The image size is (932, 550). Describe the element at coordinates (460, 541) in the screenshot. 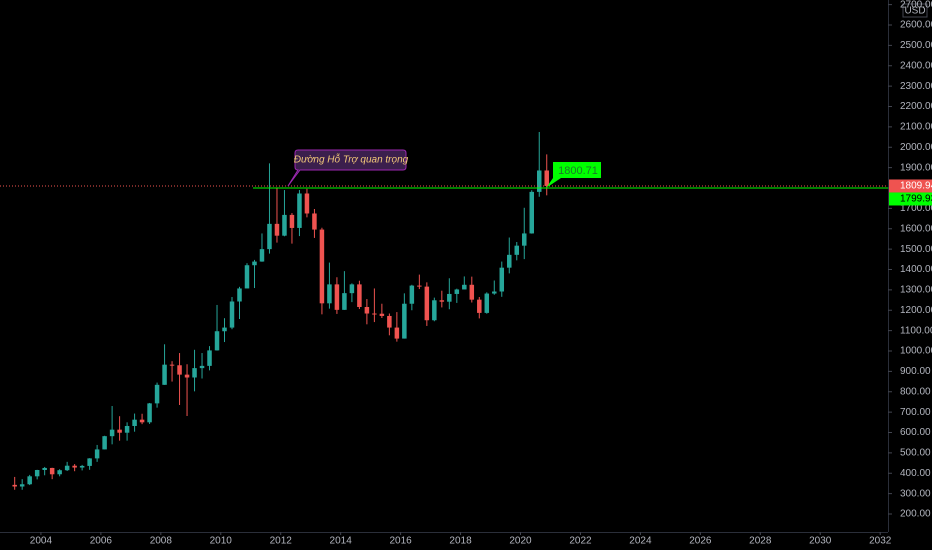

I see `x-tick-label: 2018` at that location.